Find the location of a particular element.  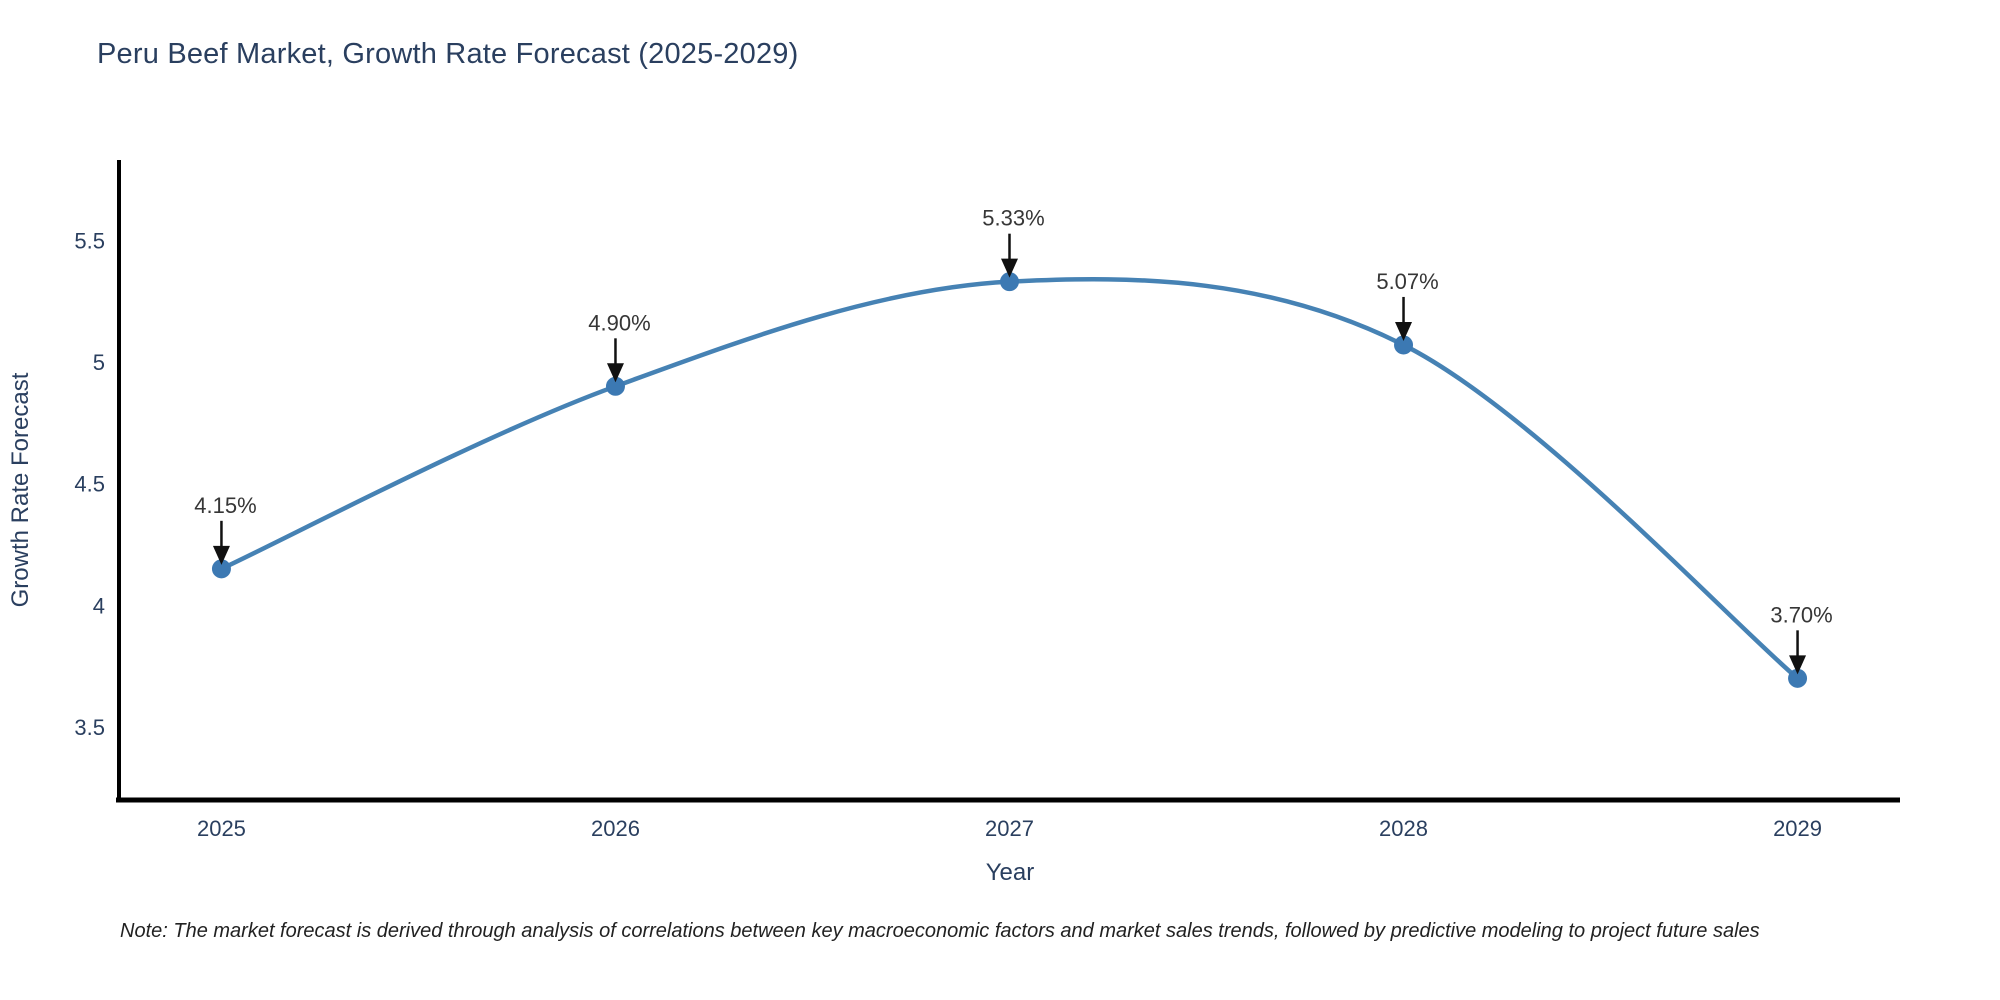

x-tick-label: 2028 is located at coordinates (1403, 828).